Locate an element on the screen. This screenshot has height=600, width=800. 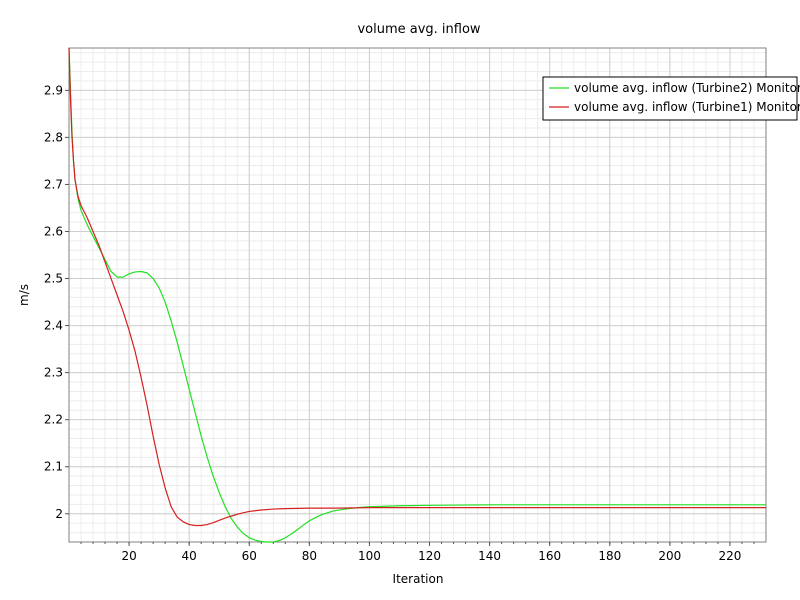
x-tick-label: 200 is located at coordinates (669, 556).